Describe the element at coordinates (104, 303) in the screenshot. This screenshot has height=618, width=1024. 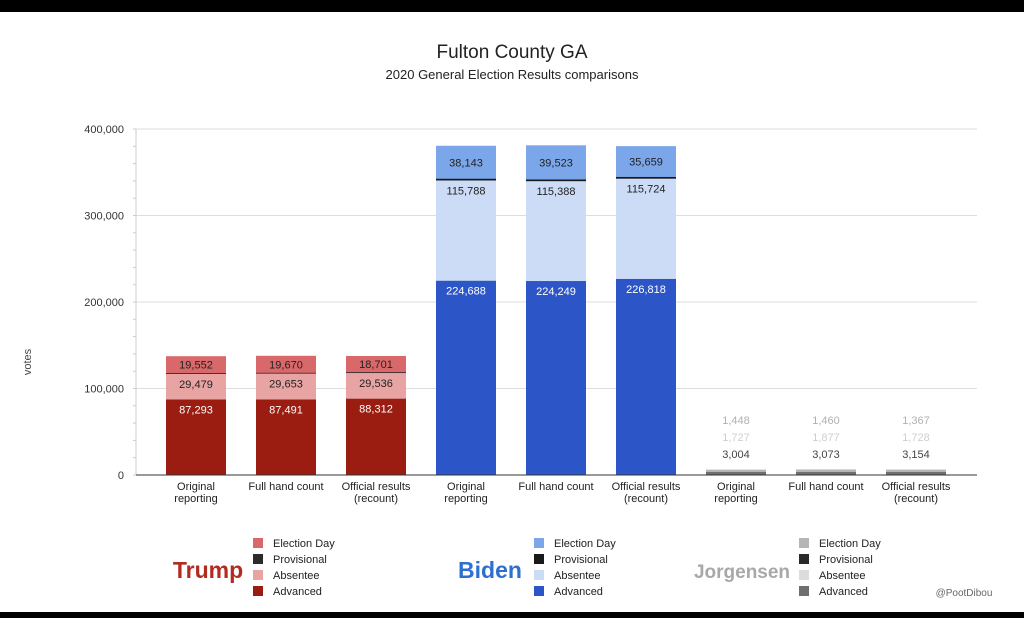
I see `y-tick-label: 200,000` at that location.